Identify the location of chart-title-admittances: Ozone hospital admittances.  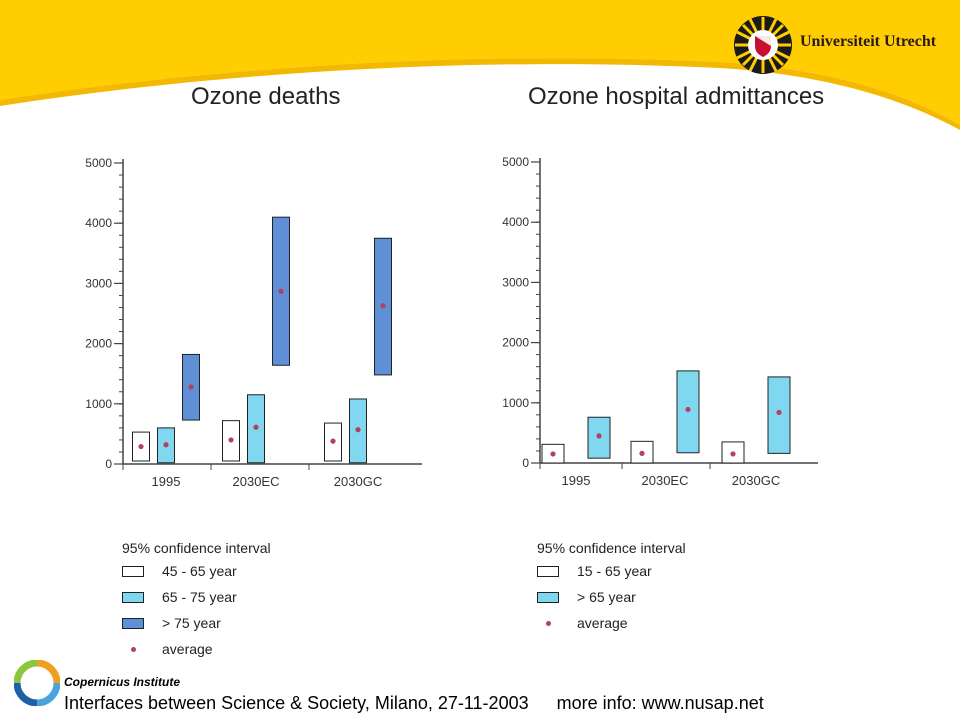
(676, 96).